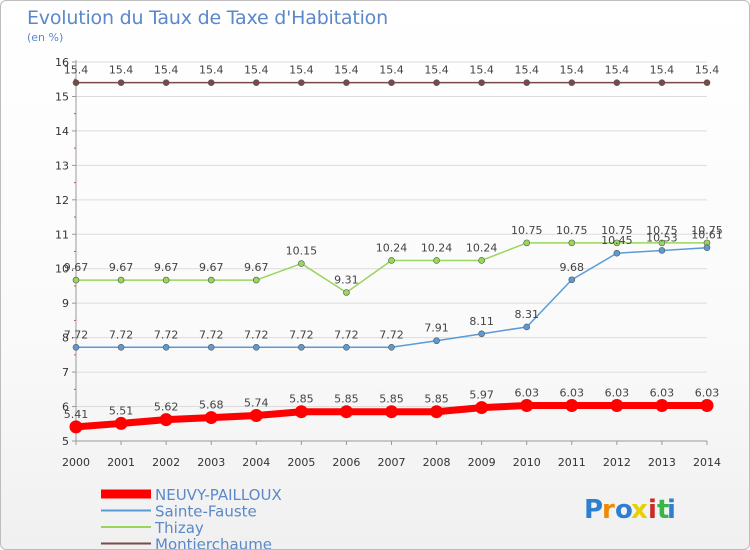 The image size is (750, 550). Describe the element at coordinates (65, 441) in the screenshot. I see `y-tick-label: 5` at that location.